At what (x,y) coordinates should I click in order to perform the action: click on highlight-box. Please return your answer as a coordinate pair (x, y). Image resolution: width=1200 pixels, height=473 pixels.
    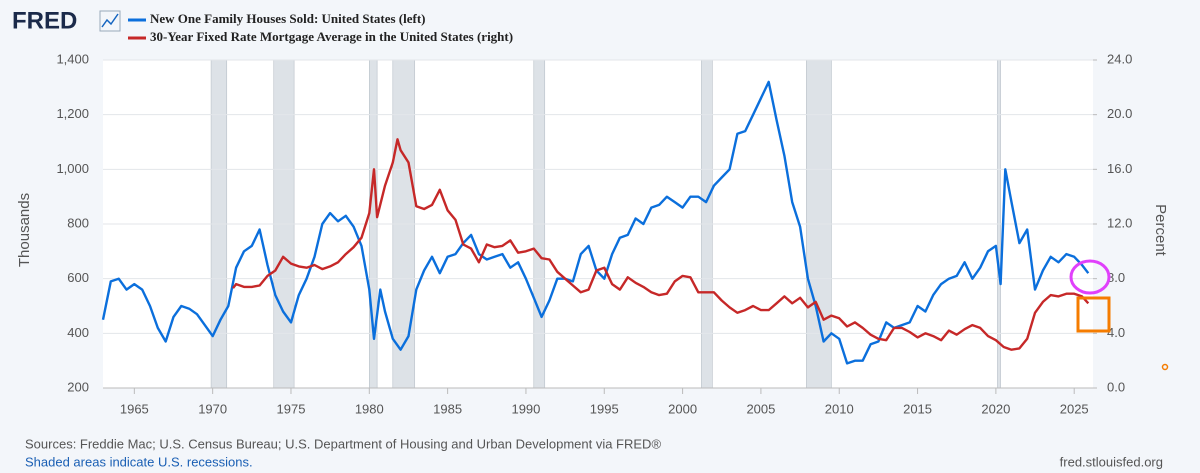
    Looking at the image, I should click on (1093, 314).